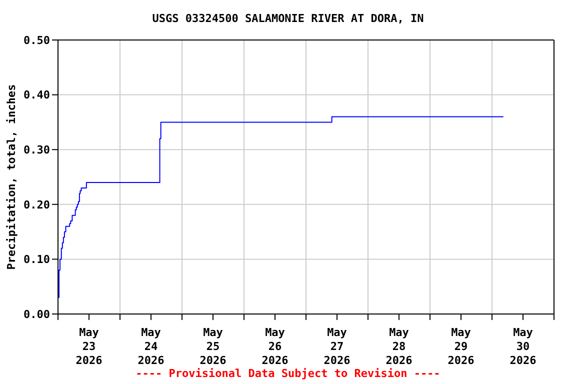 Image resolution: width=576 pixels, height=384 pixels. Describe the element at coordinates (11, 177) in the screenshot. I see `y-axis-title: Precipitation, total, inches` at that location.